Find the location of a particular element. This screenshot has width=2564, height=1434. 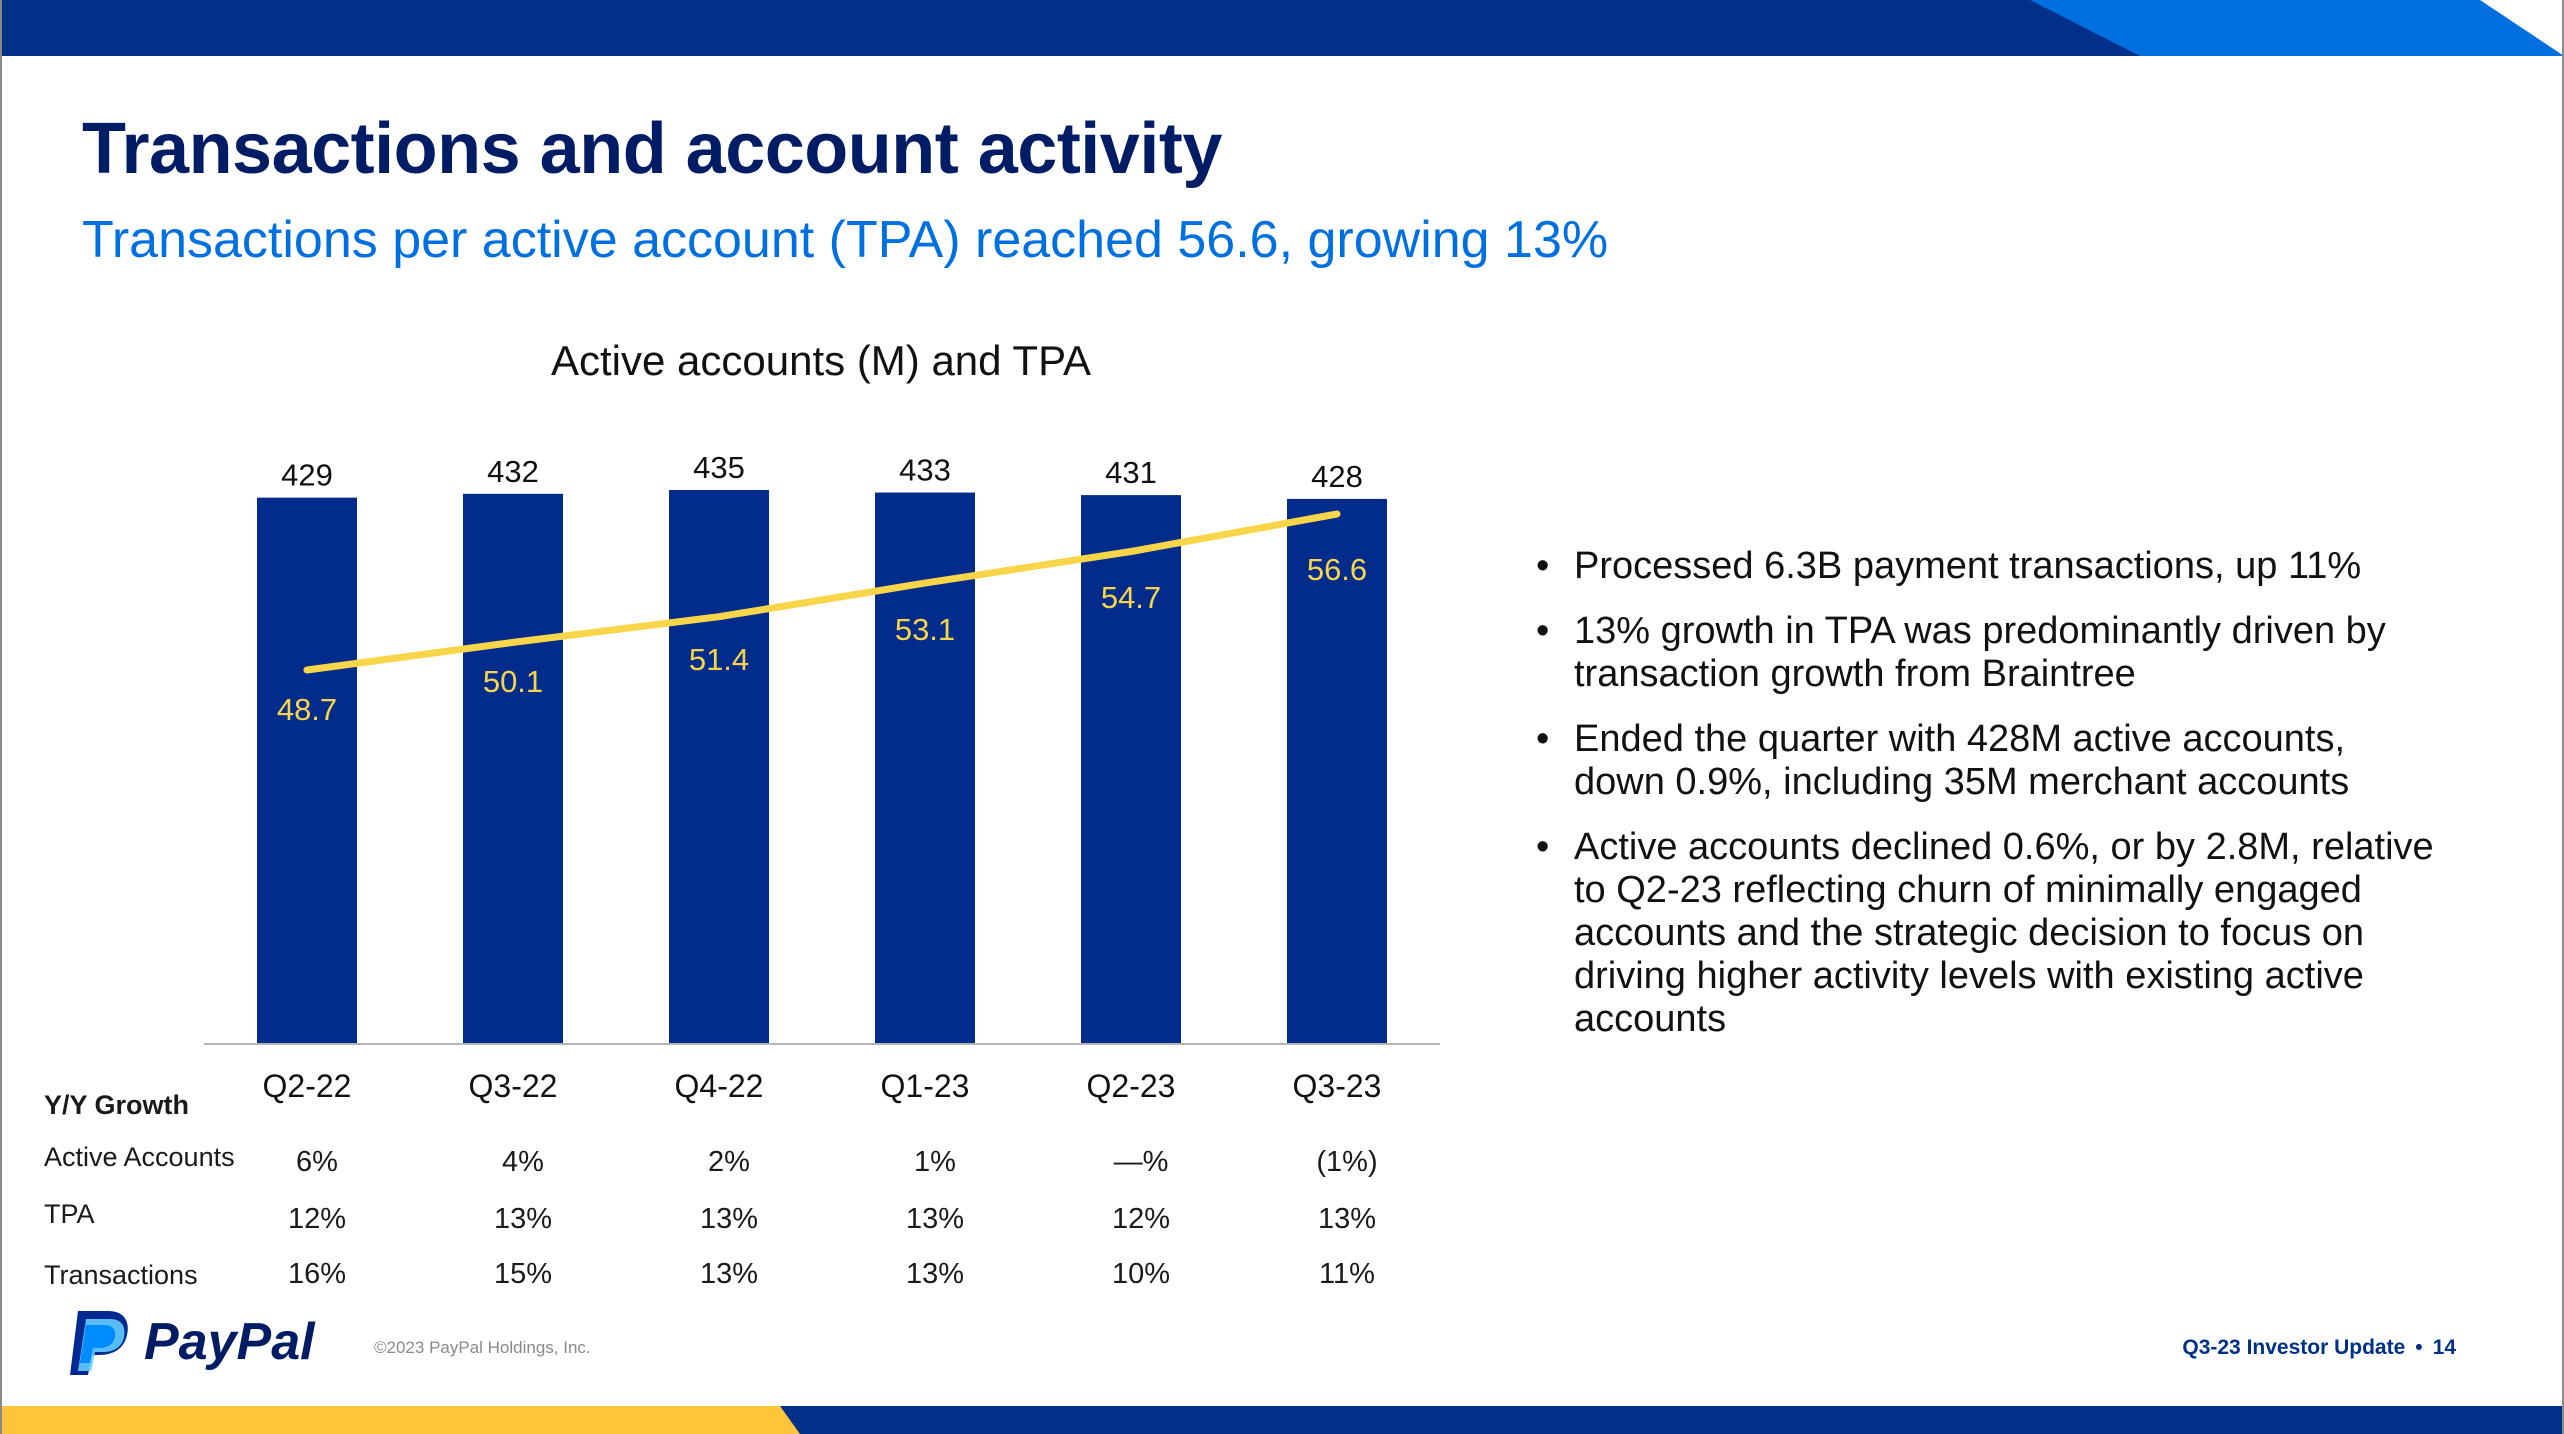

tpa-label-q3-22: 50.1 is located at coordinates (513, 681).